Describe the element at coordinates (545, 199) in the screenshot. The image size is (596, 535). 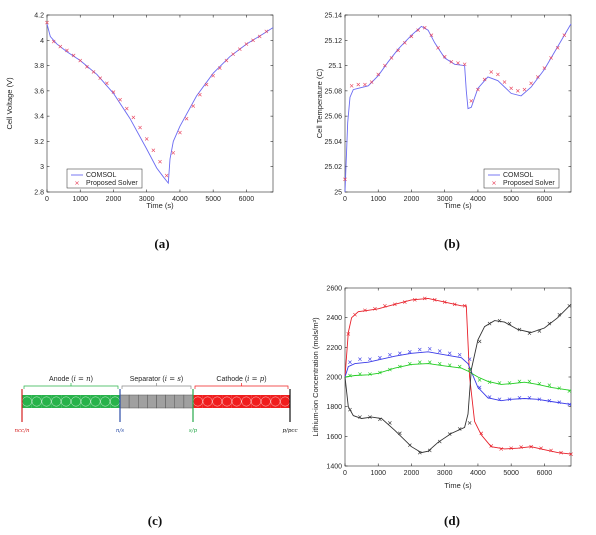
I see `x-tick-label: 6000` at that location.